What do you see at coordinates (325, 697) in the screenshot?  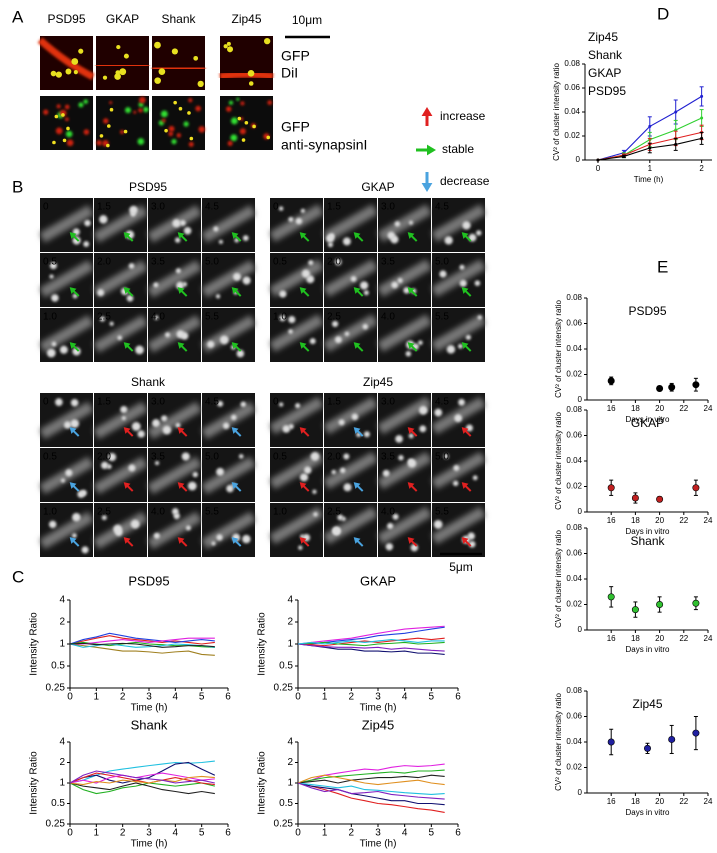 I see `x-tick-label: 1` at bounding box center [325, 697].